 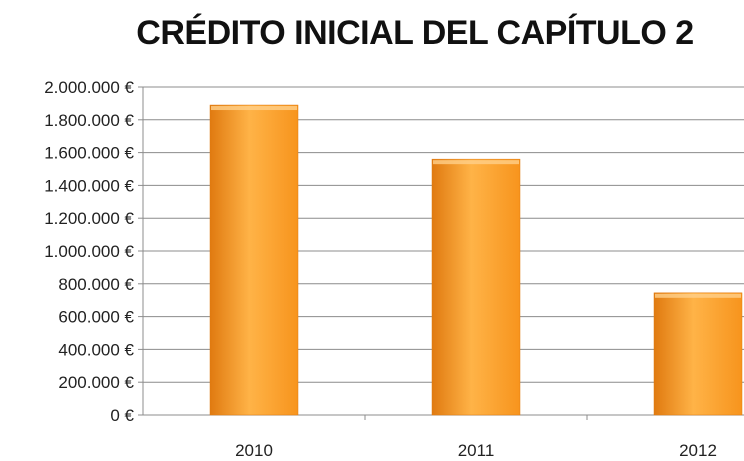 What do you see at coordinates (96, 382) in the screenshot?
I see `y-tick-label: 200.000 €` at bounding box center [96, 382].